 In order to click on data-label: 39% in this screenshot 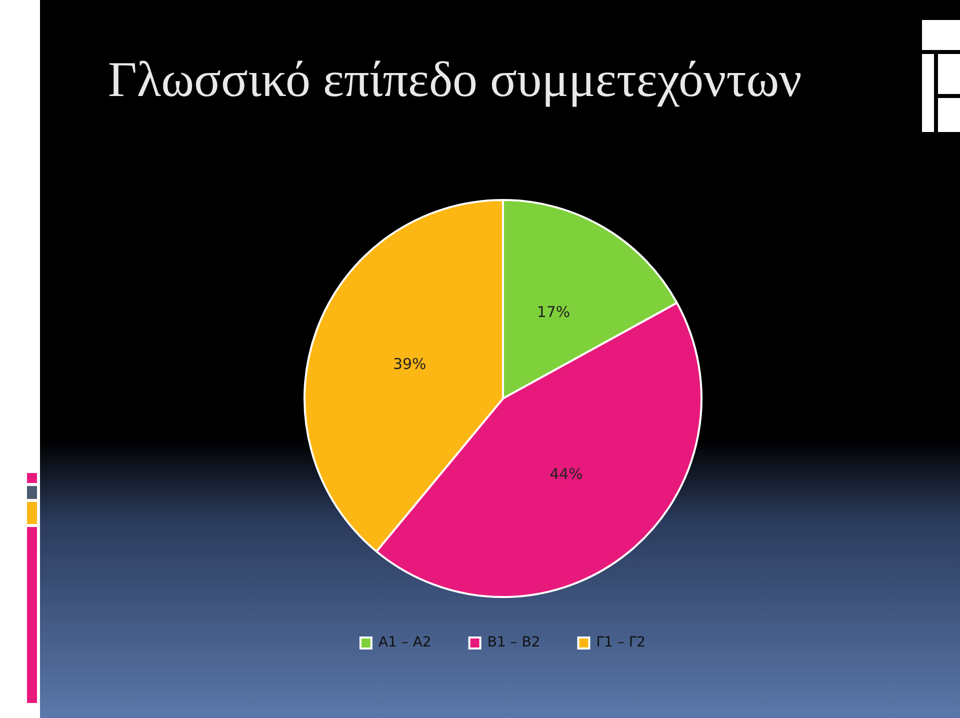, I will do `click(409, 363)`.